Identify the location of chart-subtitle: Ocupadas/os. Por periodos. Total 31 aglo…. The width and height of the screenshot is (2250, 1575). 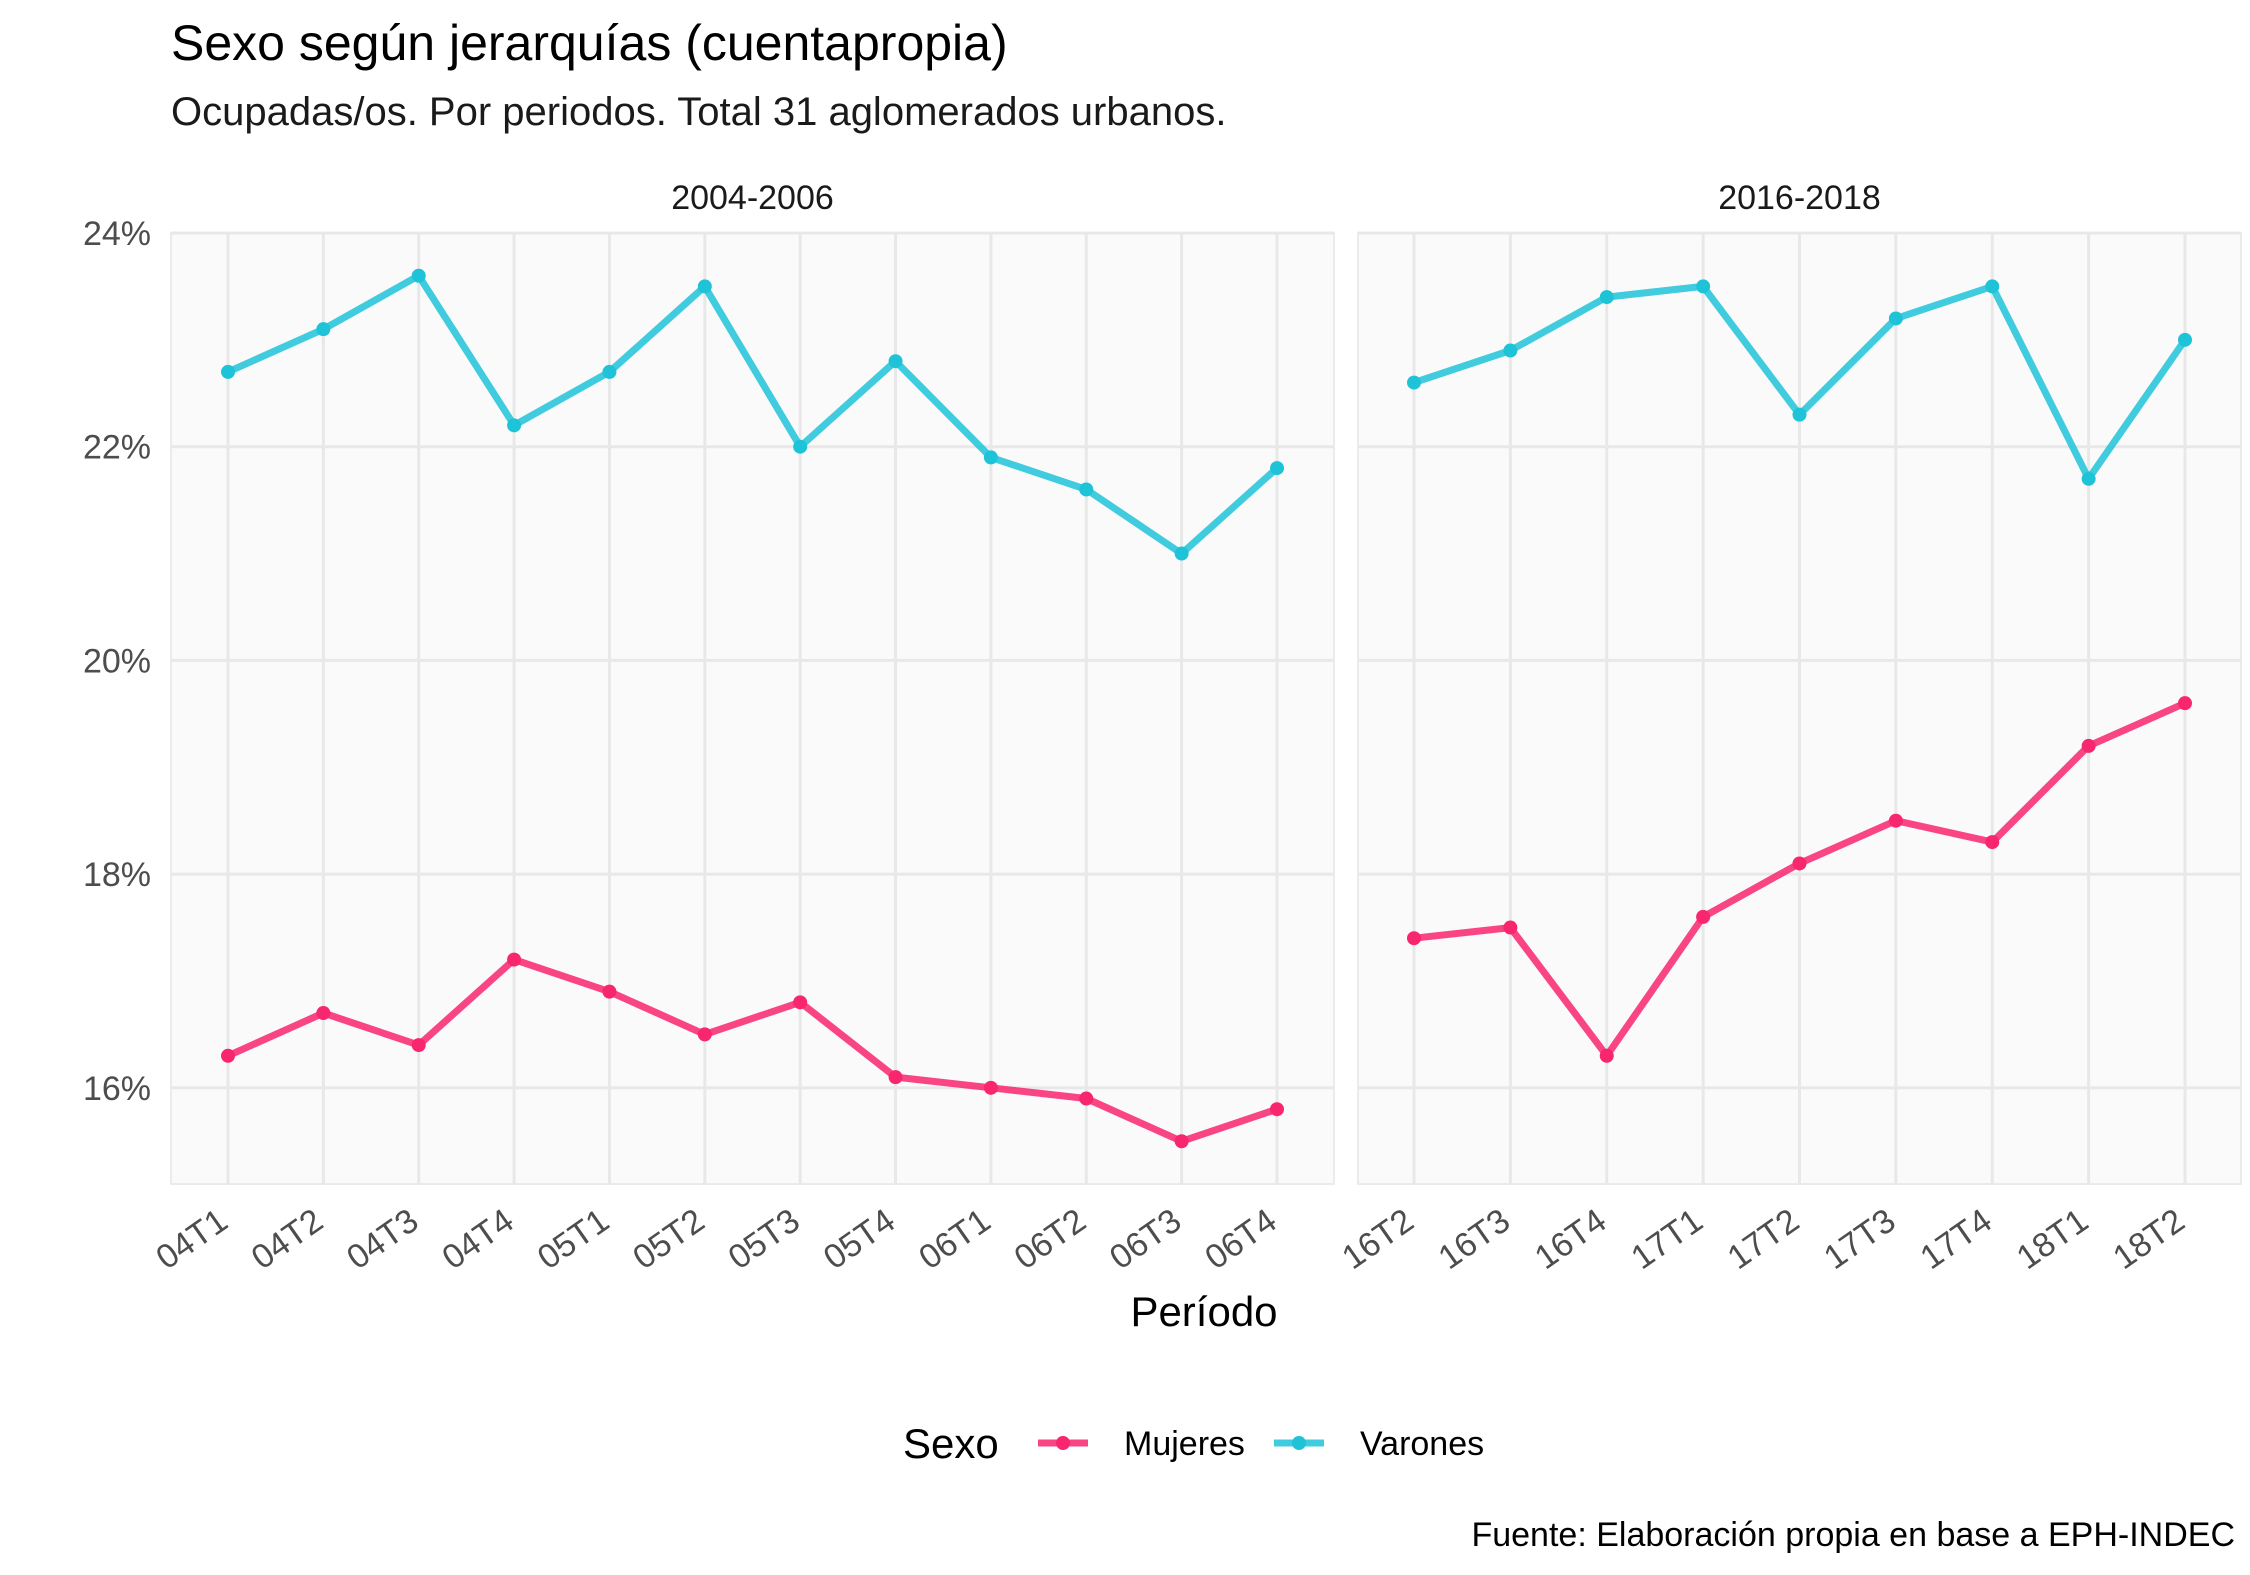
(698, 112).